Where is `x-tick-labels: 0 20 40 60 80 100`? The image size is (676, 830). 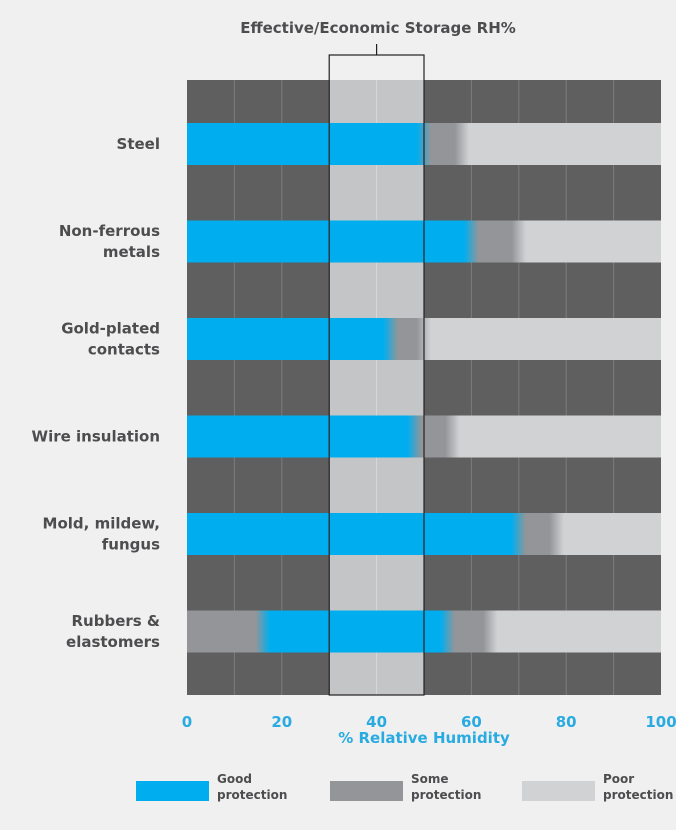
x-tick-labels: 0 20 40 60 80 100 is located at coordinates (429, 722).